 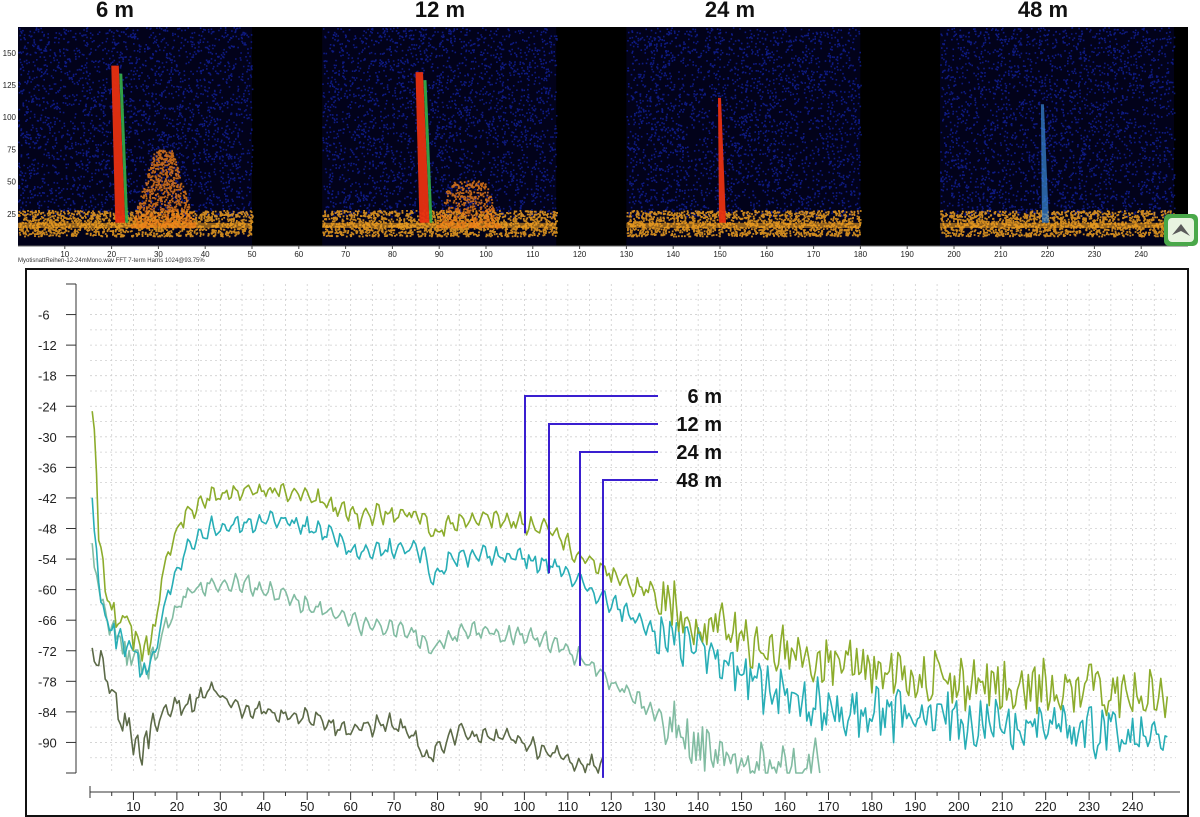 I want to click on spectrogram-x-tick-label: 210, so click(x=1001, y=254).